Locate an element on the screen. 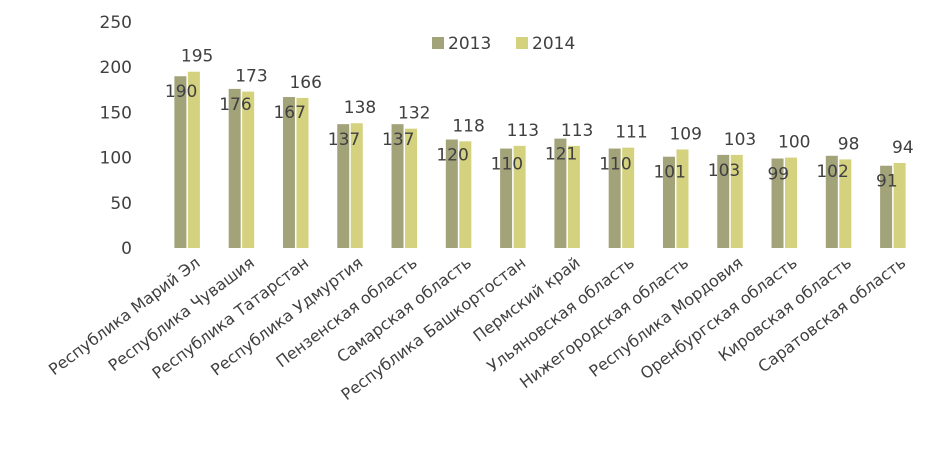 The image size is (928, 449). y-tick-label: 250 is located at coordinates (116, 23).